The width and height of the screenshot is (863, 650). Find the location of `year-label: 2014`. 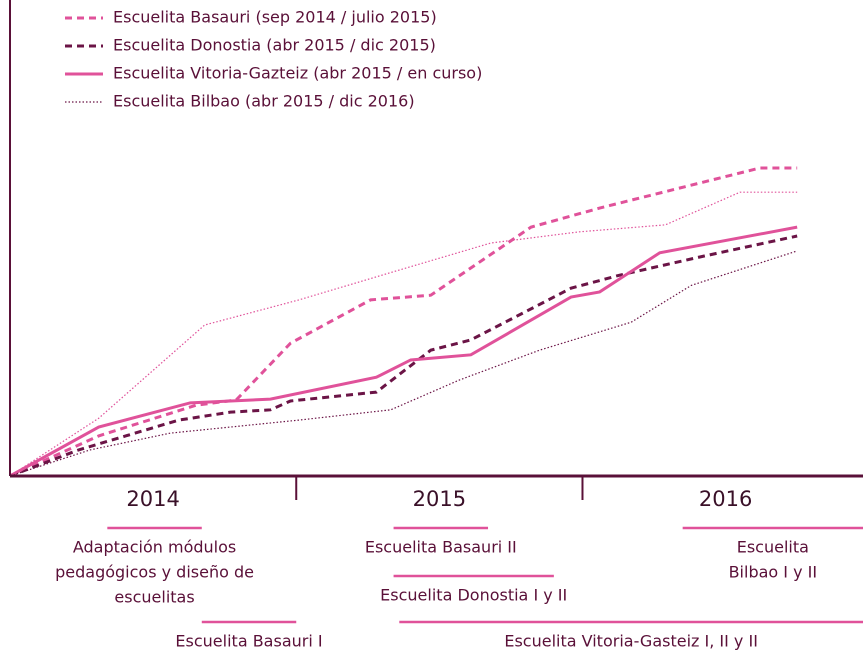

year-label: 2014 is located at coordinates (152, 499).